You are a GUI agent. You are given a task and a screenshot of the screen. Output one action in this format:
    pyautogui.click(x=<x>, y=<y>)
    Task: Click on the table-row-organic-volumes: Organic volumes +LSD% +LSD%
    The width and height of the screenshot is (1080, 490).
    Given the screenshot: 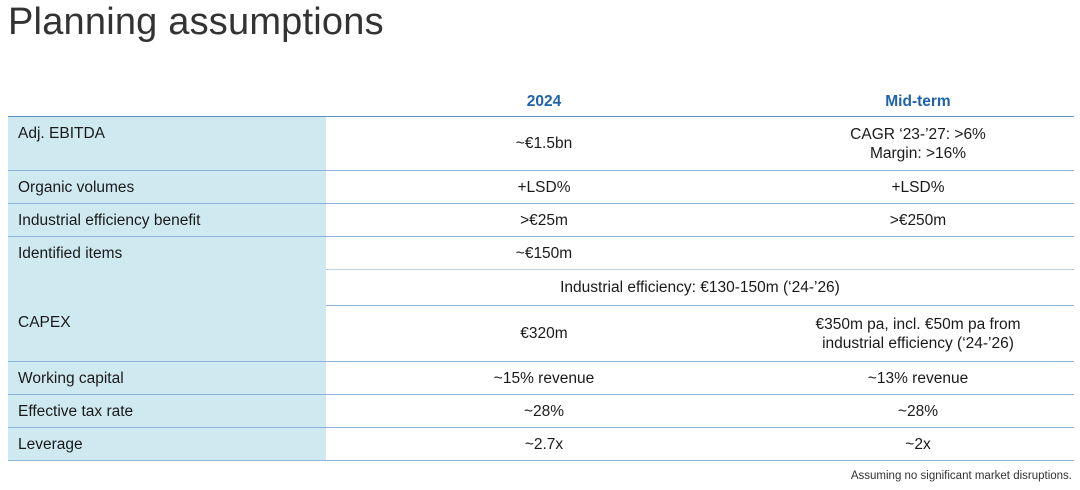 What is the action you would take?
    pyautogui.click(x=541, y=187)
    